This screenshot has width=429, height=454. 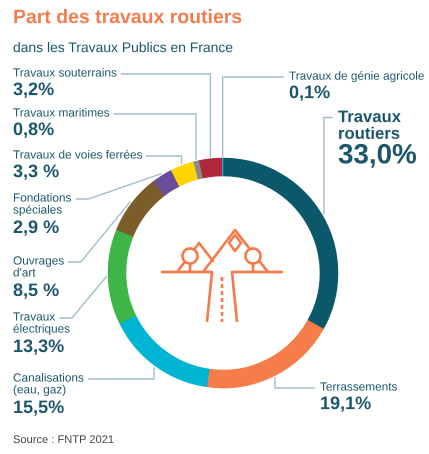 I want to click on slice-label: Travaux maritimes, so click(x=61, y=112).